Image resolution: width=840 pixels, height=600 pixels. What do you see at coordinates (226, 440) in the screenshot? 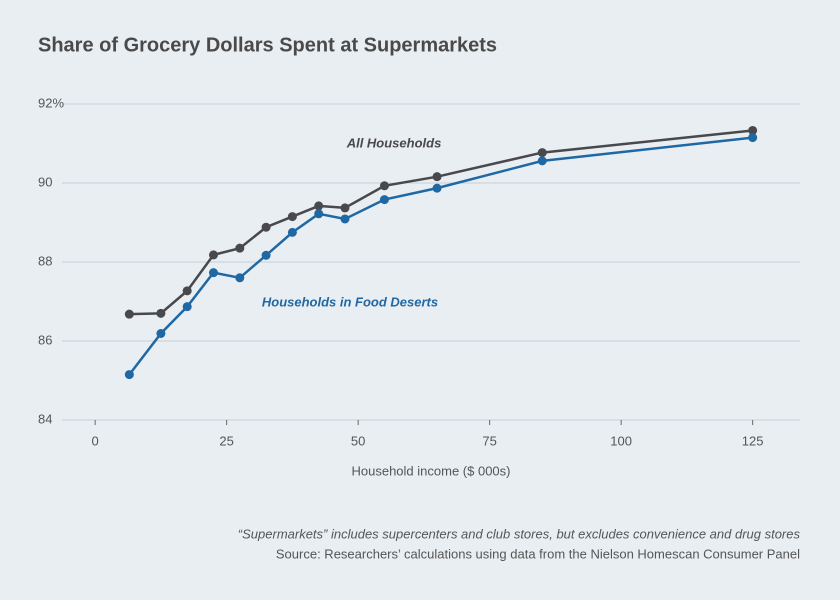
I see `x-tick-label: 25` at bounding box center [226, 440].